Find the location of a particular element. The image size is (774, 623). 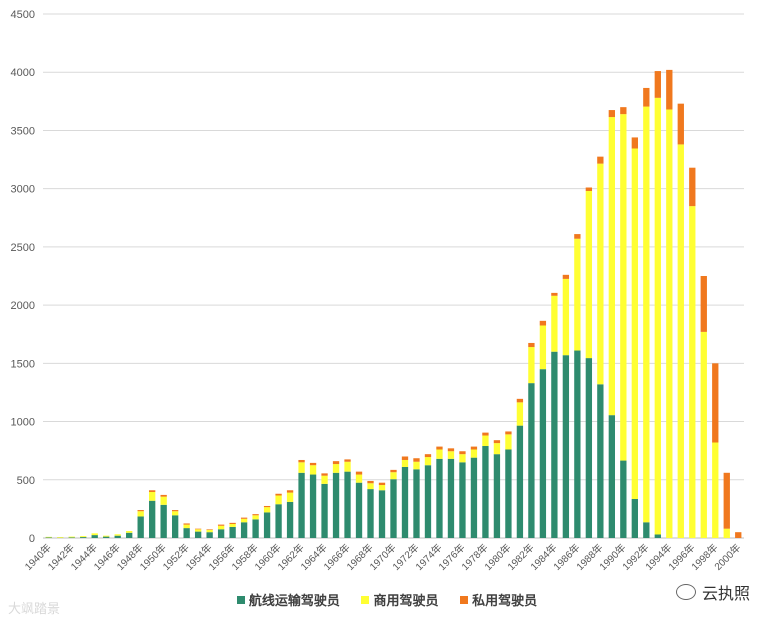

legend-item-commercial: 商用驾驶员 is located at coordinates (400, 599).